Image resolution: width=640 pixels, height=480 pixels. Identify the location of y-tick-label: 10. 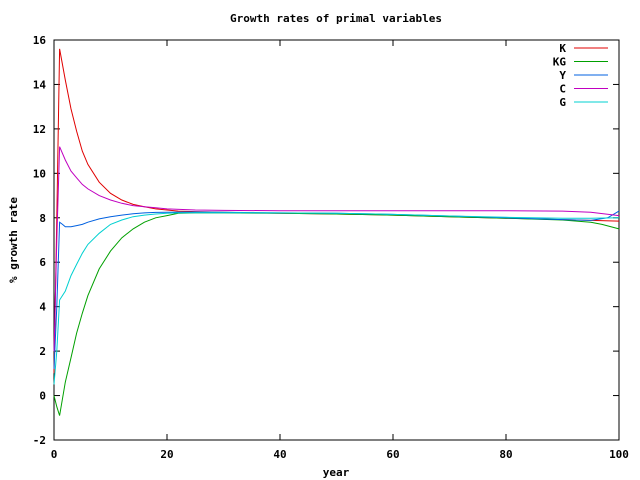
(39, 173).